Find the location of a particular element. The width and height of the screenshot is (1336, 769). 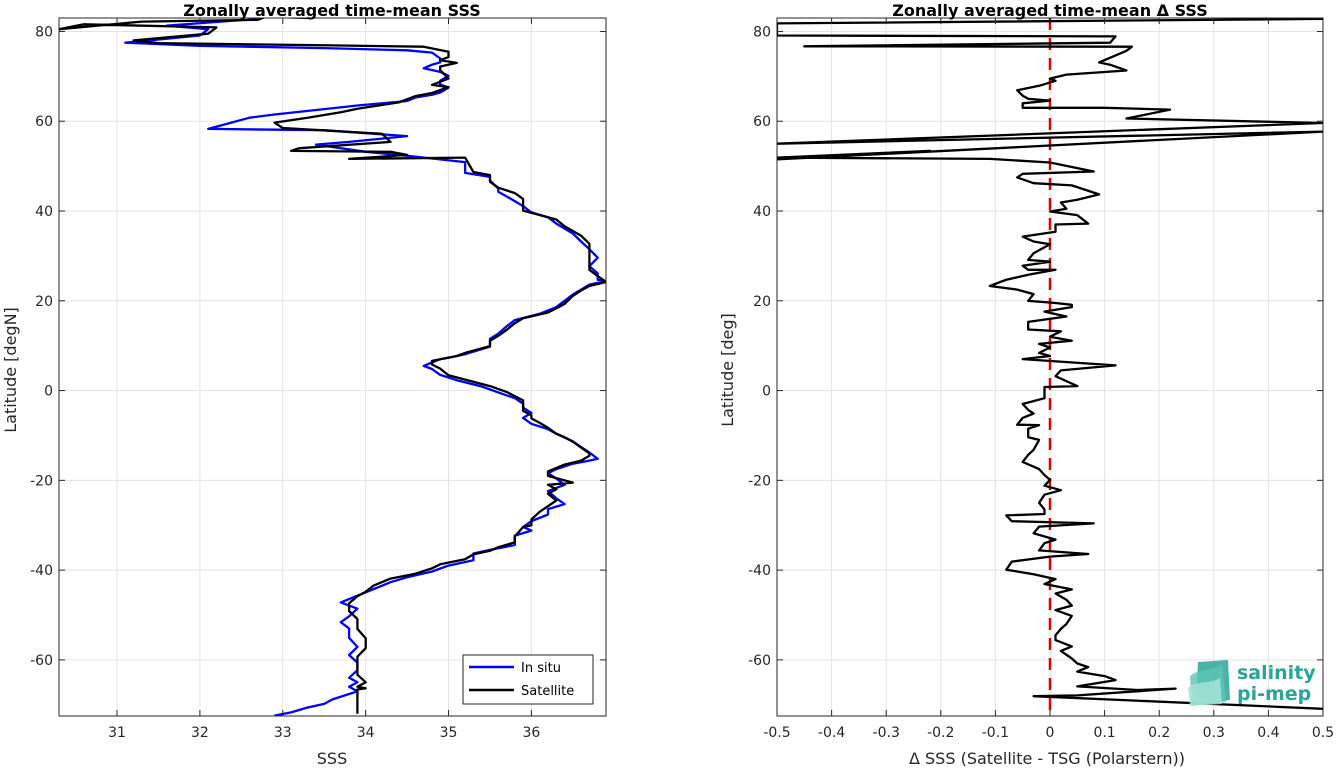

x-tick-label: 34 is located at coordinates (366, 733).